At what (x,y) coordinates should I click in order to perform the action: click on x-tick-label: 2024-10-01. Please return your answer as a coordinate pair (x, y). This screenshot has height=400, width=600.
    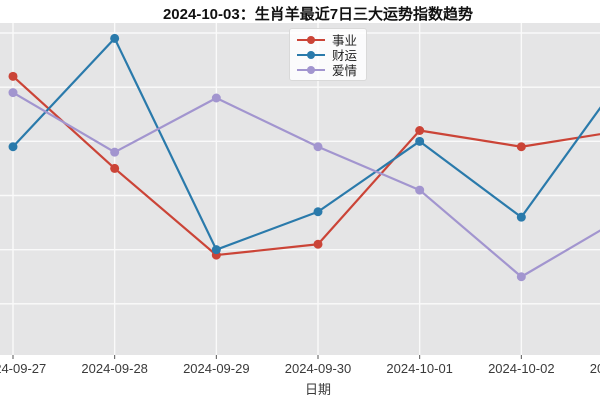
    Looking at the image, I should click on (419, 368).